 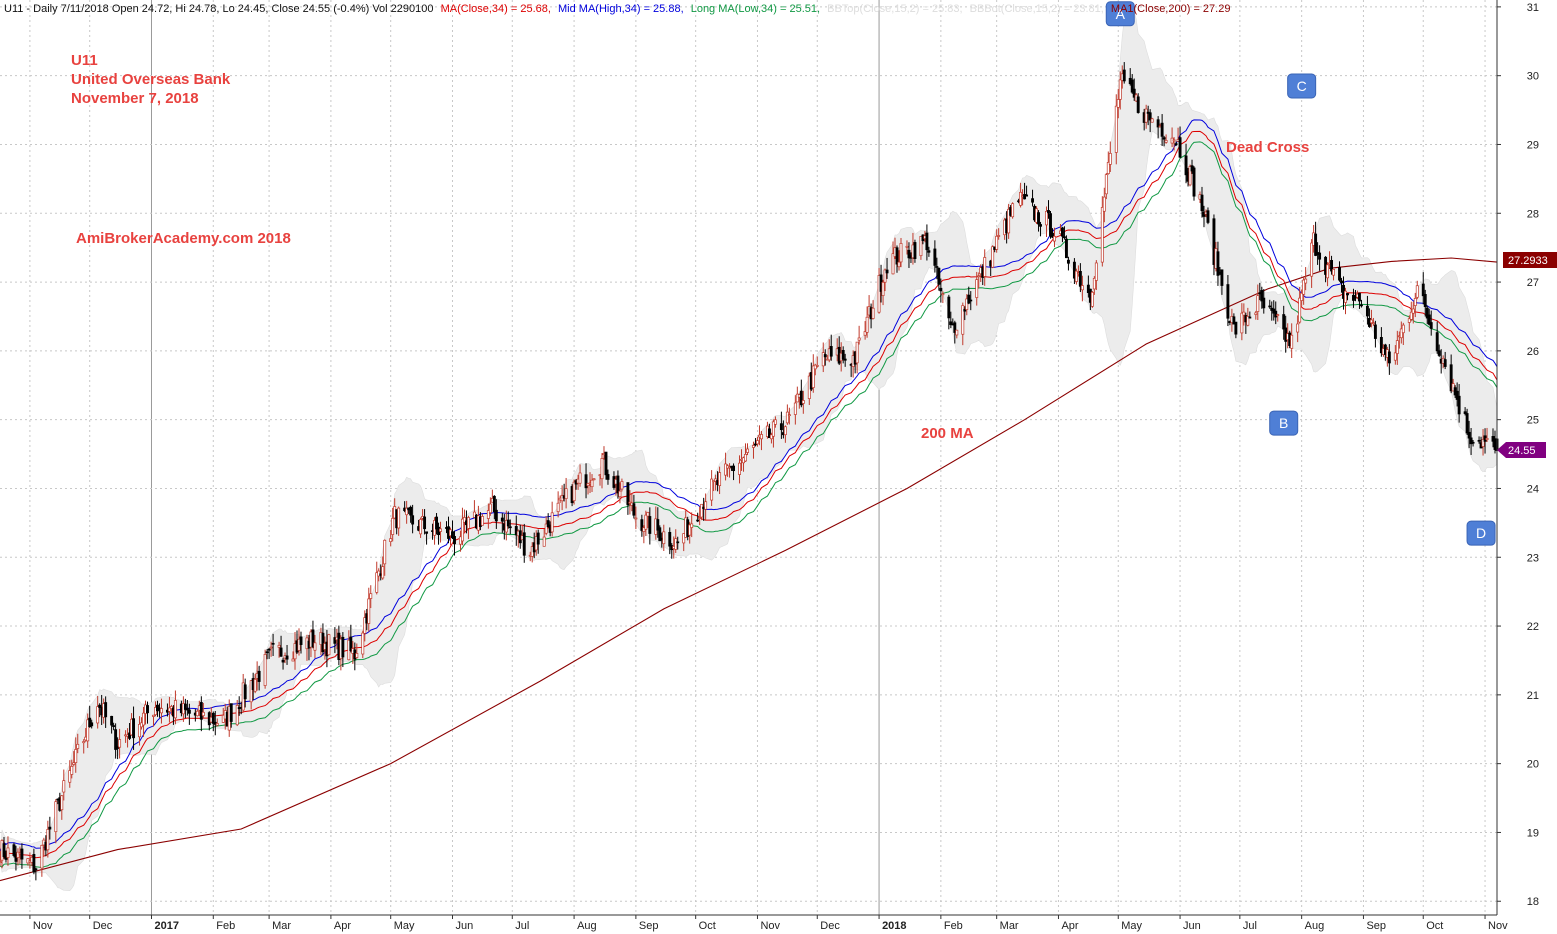 I want to click on dead-cross-label: Dead Cross, so click(x=1267, y=147).